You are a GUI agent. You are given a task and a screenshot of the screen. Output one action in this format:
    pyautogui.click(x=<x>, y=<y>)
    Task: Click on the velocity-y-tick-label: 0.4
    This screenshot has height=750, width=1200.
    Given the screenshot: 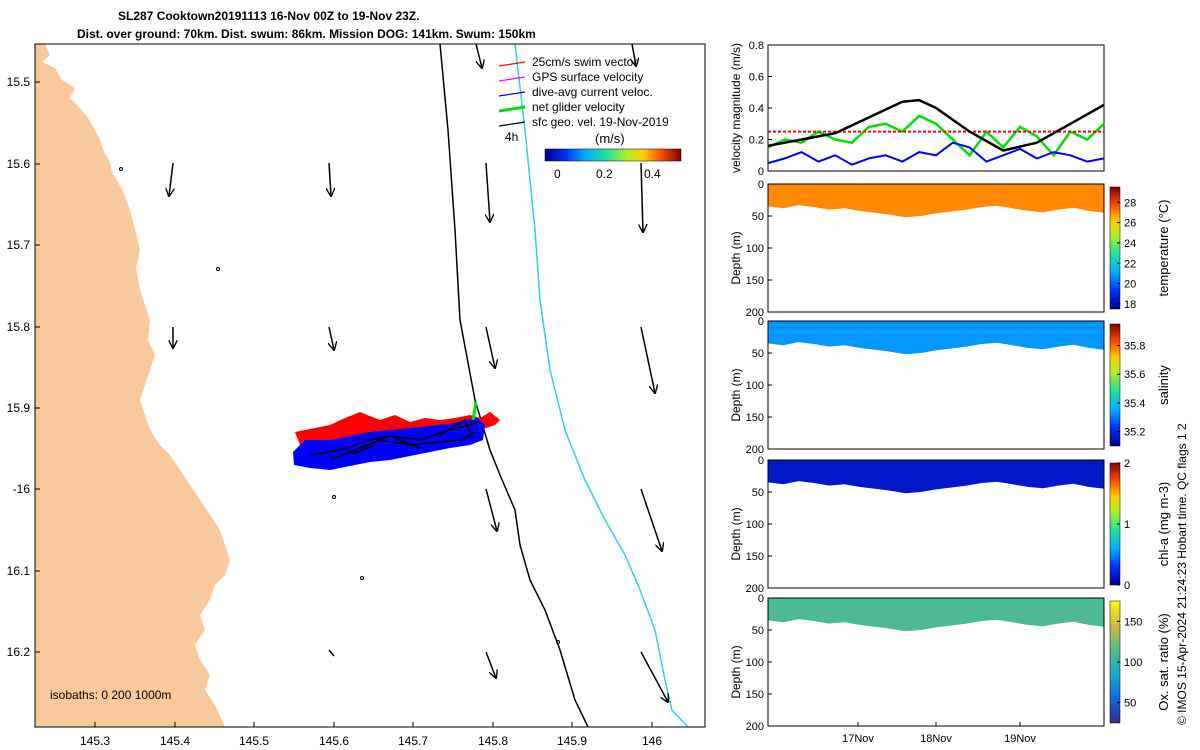 What is the action you would take?
    pyautogui.click(x=756, y=109)
    